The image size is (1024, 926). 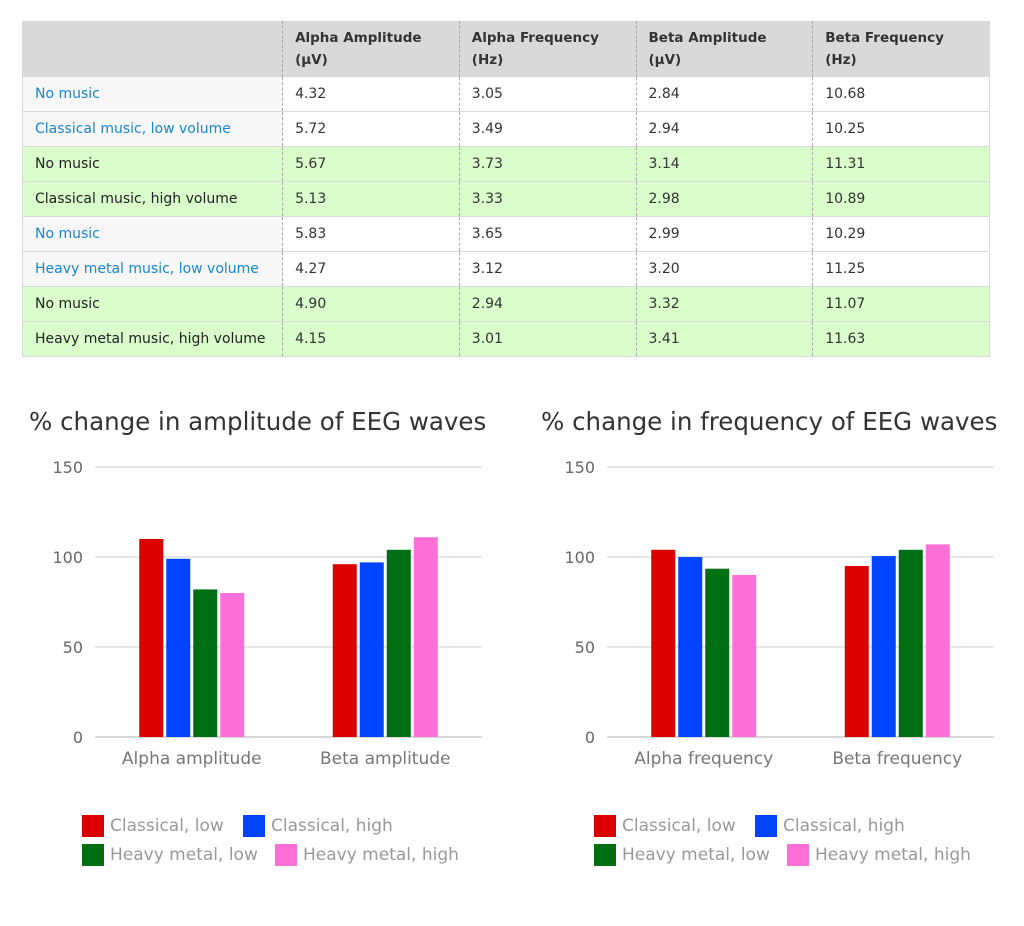 I want to click on chart-title: % change in frequency of EEG waves, so click(x=769, y=421).